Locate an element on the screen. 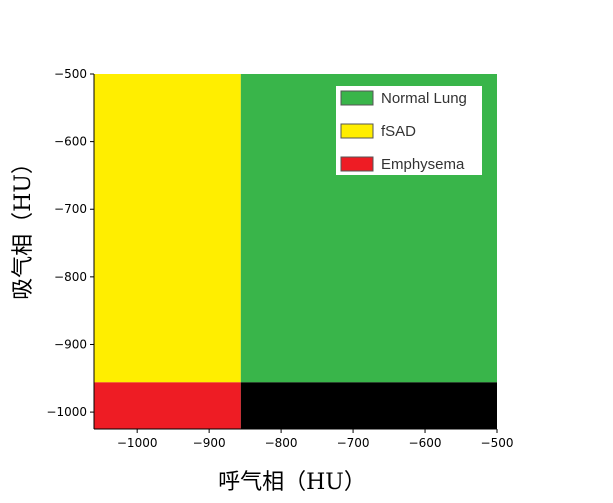 The image size is (613, 503). x-tick-label: −900 is located at coordinates (209, 443).